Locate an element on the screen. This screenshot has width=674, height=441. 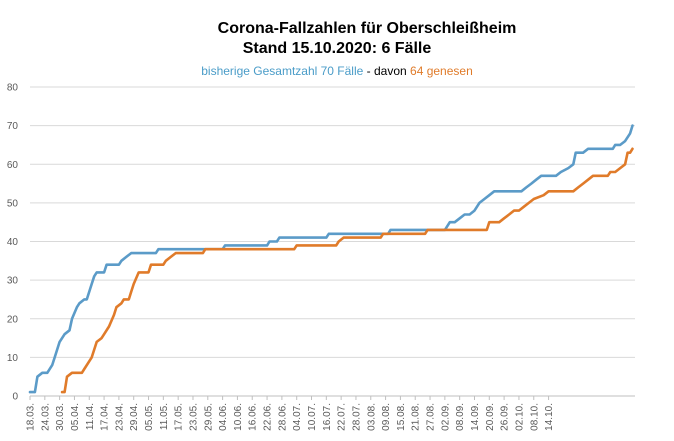
x-tick-label: 27.08. is located at coordinates (431, 417).